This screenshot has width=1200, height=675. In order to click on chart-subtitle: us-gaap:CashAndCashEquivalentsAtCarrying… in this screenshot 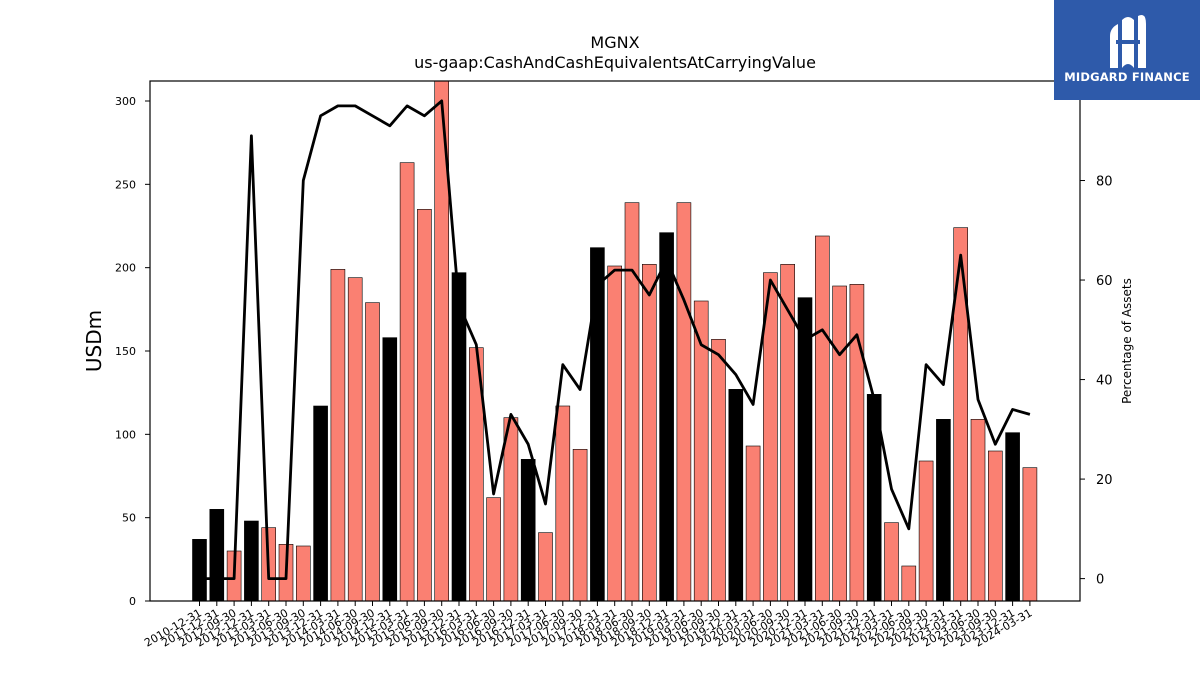, I will do `click(615, 62)`.